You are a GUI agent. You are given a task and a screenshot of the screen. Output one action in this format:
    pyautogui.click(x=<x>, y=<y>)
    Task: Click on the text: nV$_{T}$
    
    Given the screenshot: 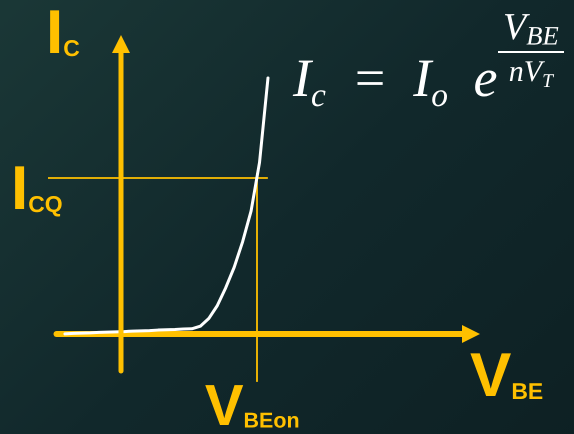 What is the action you would take?
    pyautogui.click(x=530, y=73)
    